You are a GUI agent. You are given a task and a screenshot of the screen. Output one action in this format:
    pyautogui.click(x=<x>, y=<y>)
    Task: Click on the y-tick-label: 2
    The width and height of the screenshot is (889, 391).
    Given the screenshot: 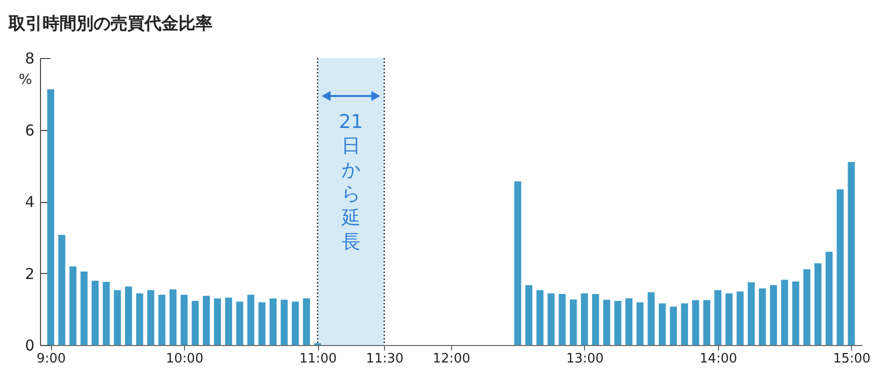 What is the action you would take?
    pyautogui.click(x=29, y=273)
    